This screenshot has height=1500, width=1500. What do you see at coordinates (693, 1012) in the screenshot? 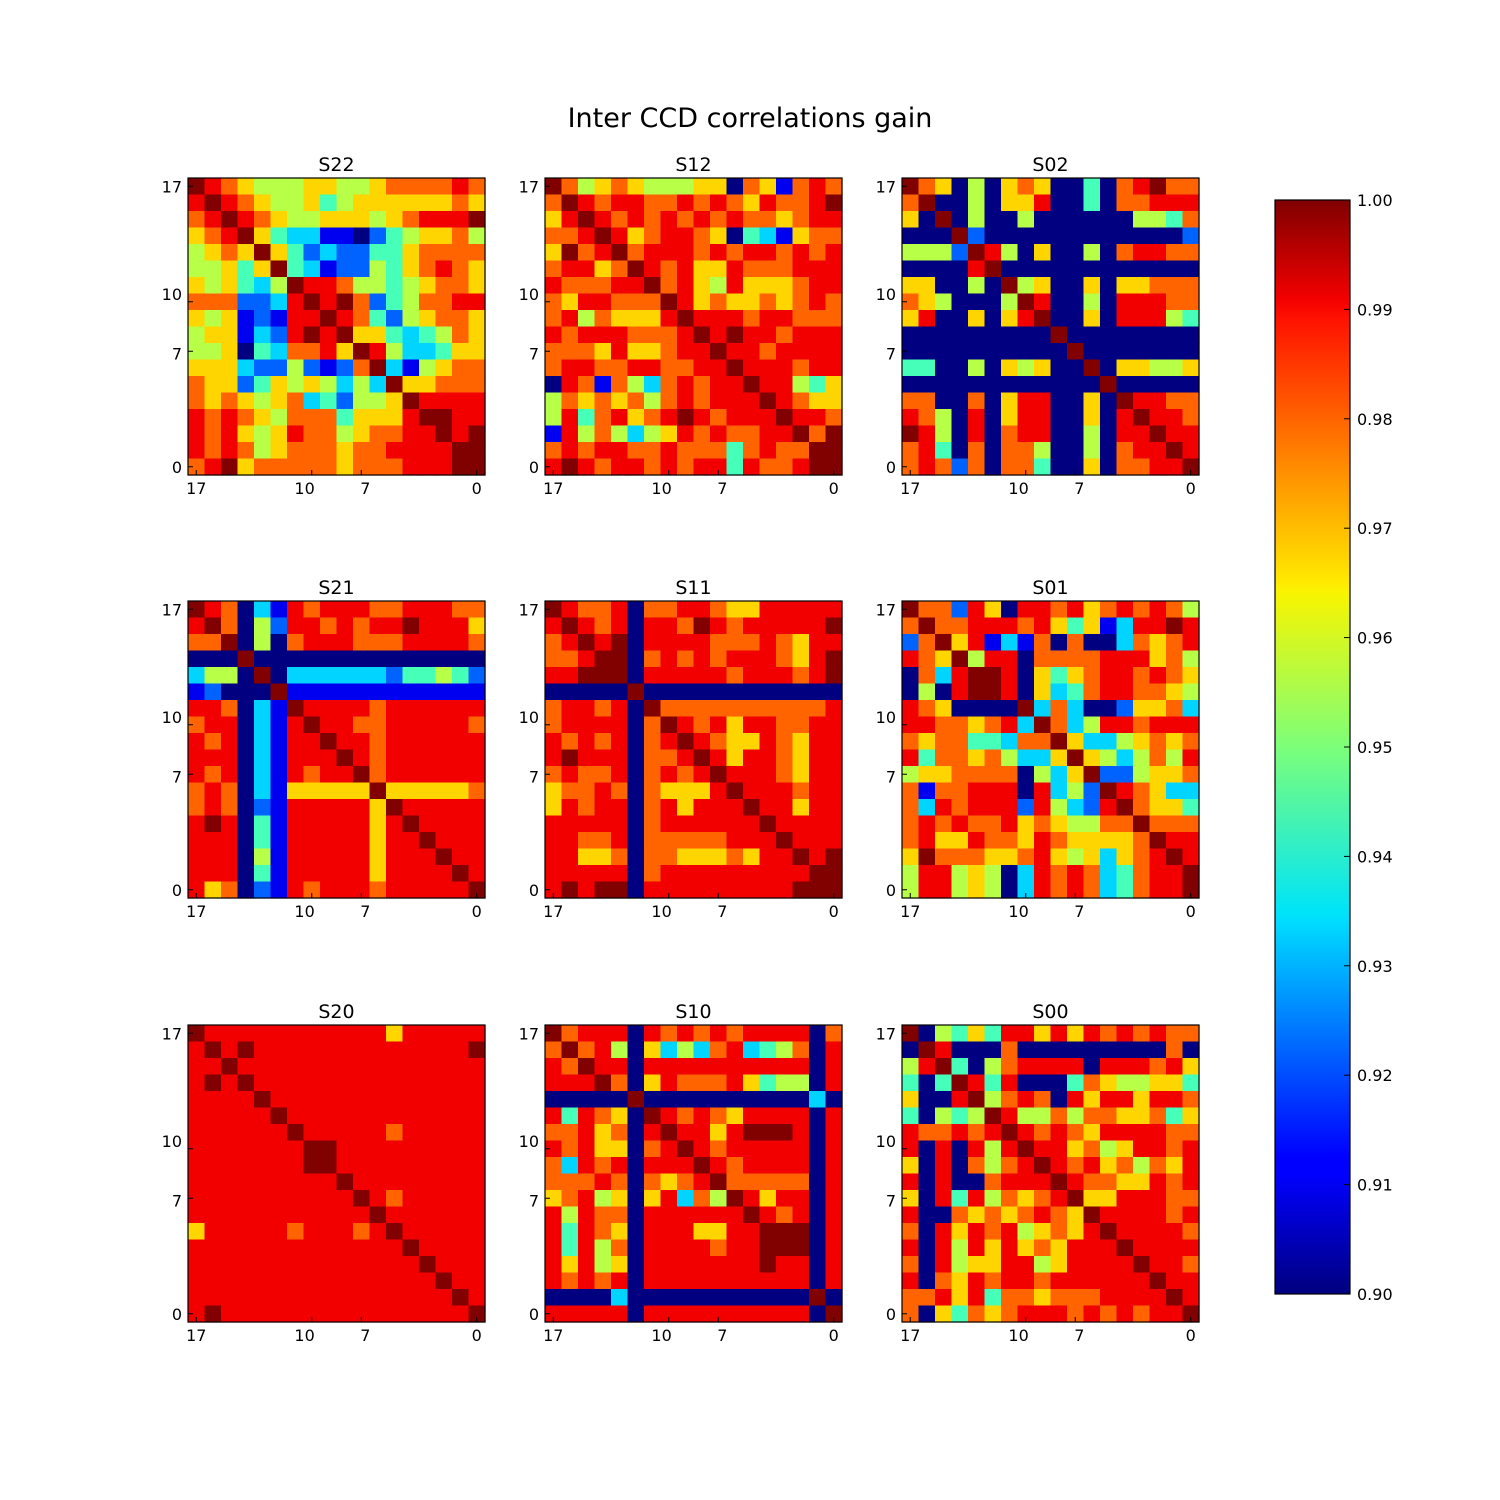
I see `panel-title: S10` at bounding box center [693, 1012].